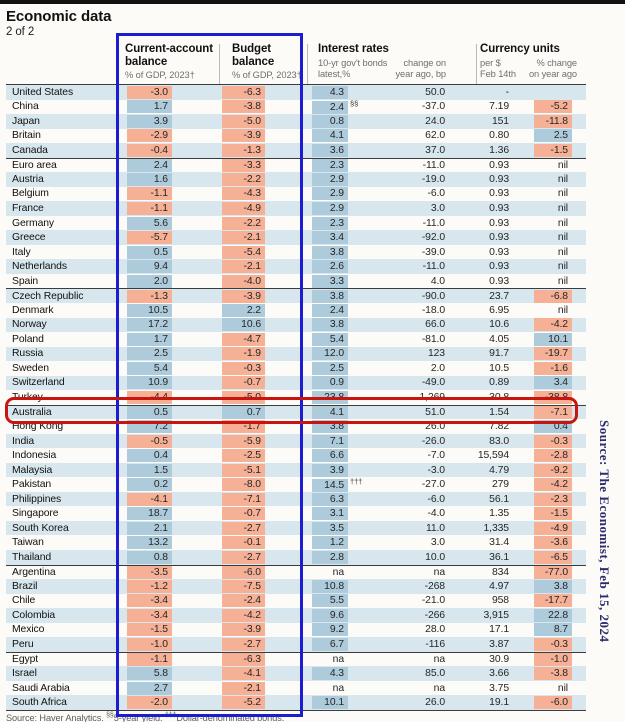  Describe the element at coordinates (336, 615) in the screenshot. I see `interest-rate-cell: 9.6` at that location.